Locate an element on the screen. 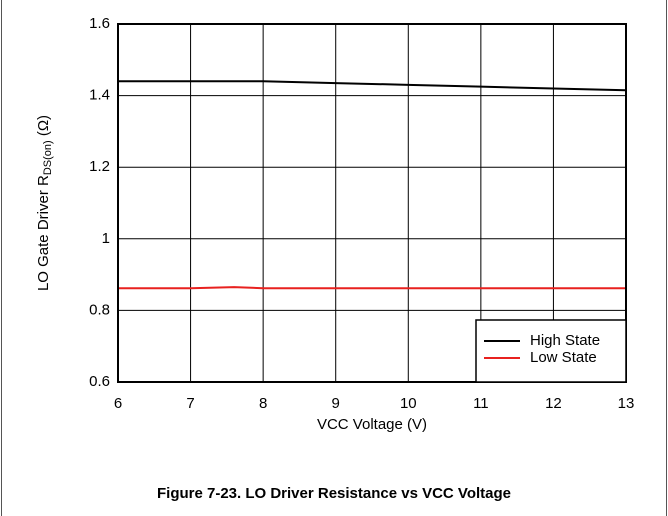  legend-label: Low State is located at coordinates (563, 357).